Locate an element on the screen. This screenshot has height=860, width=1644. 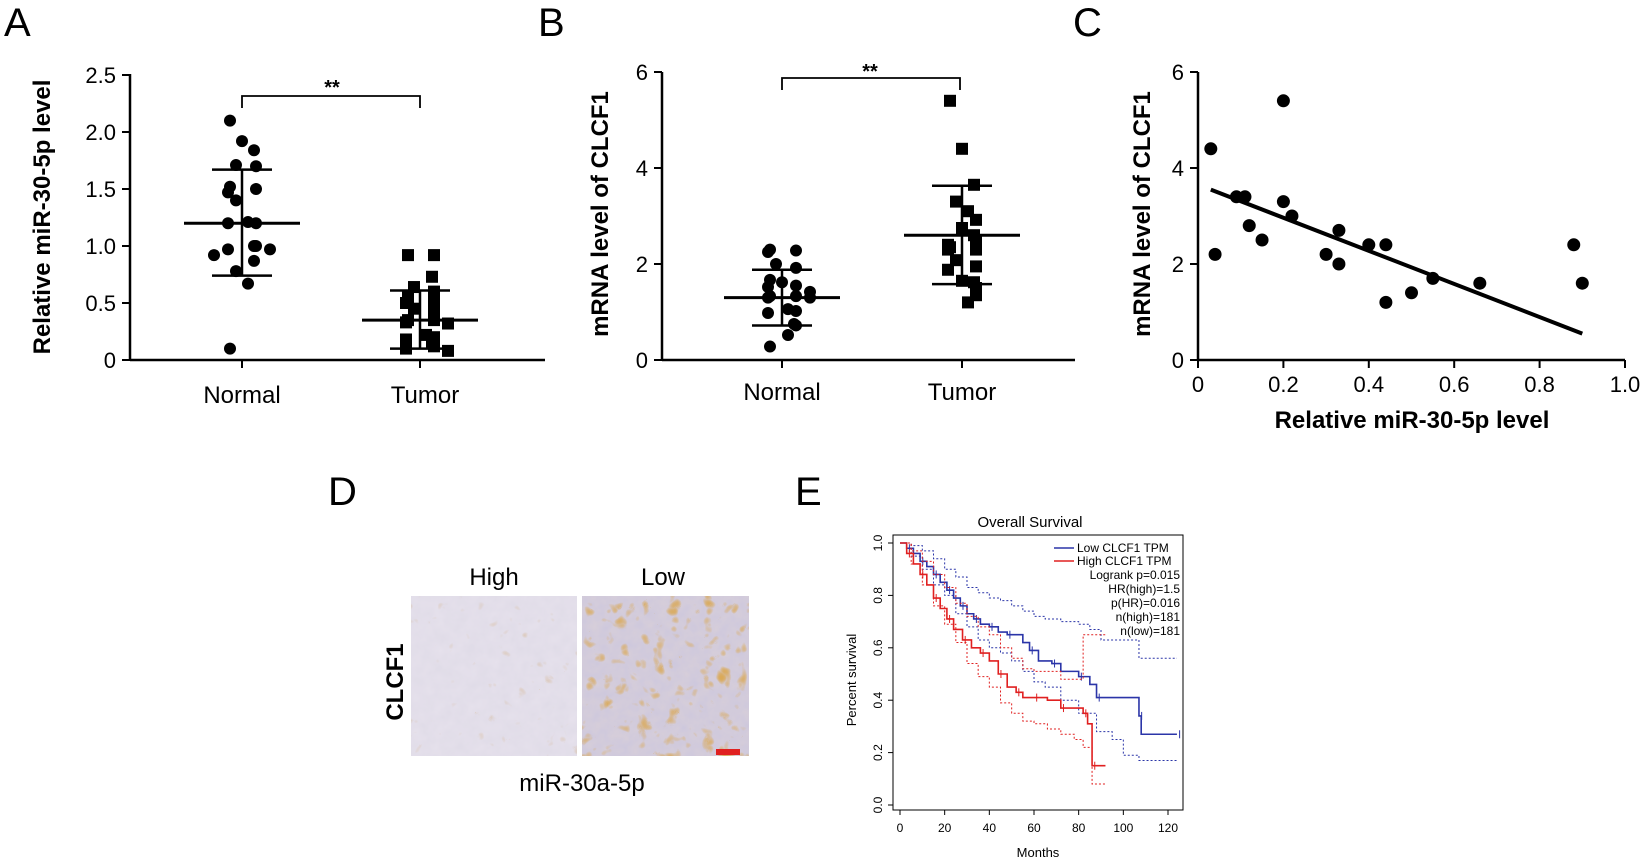
c-y-tick-label: 0 is located at coordinates (1178, 360).